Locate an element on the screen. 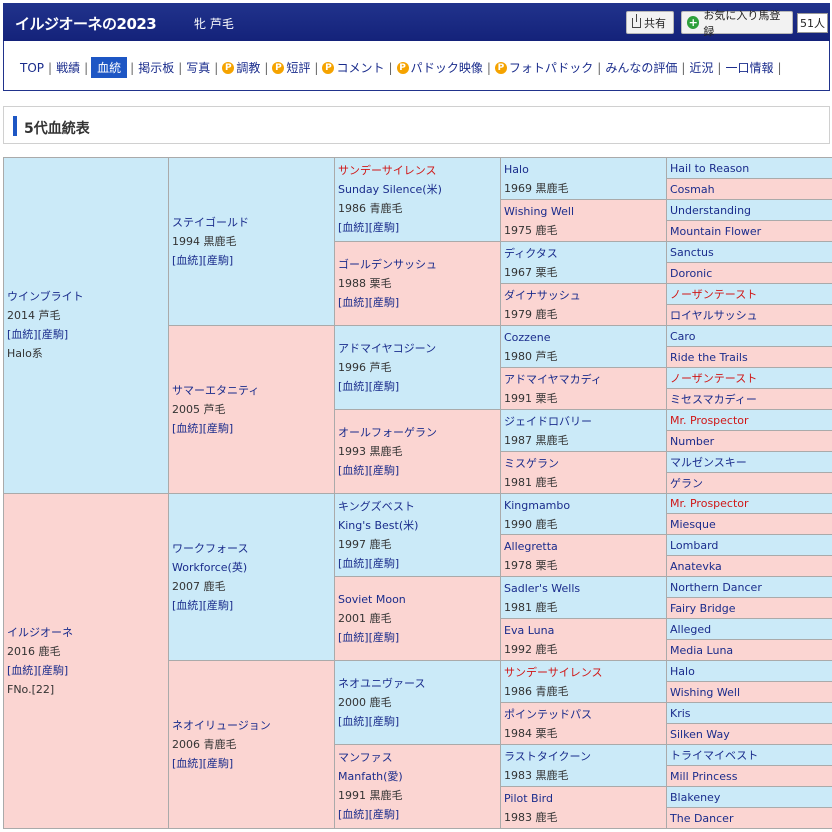 The height and width of the screenshot is (832, 832). horse-name: オールフォーゲラン is located at coordinates (387, 432).